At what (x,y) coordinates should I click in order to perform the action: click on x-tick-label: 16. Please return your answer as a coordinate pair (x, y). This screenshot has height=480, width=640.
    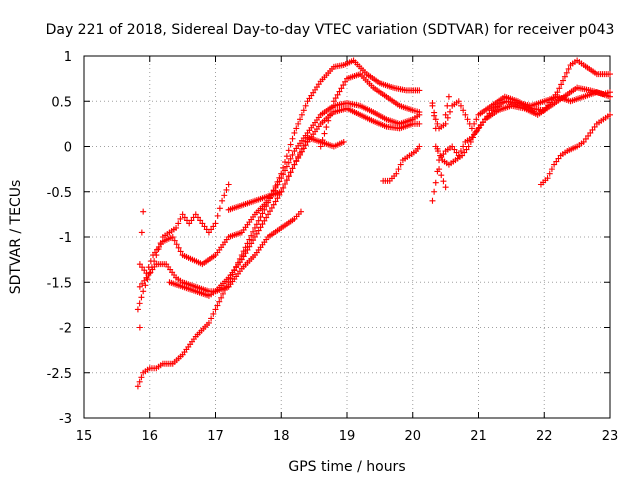
    Looking at the image, I should click on (149, 436).